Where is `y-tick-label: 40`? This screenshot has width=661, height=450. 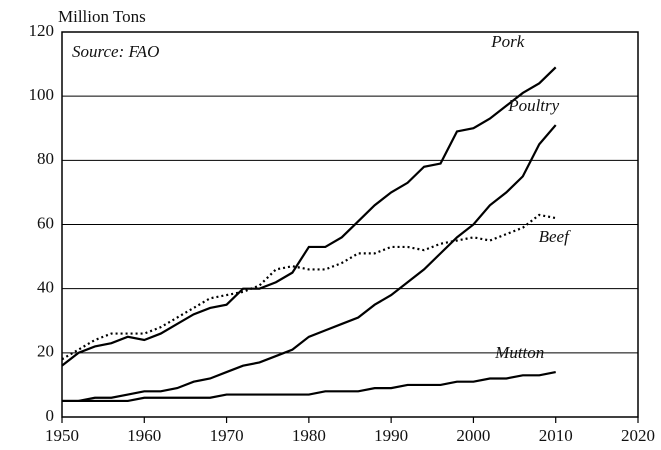 y-tick-label: 40 is located at coordinates (45, 287).